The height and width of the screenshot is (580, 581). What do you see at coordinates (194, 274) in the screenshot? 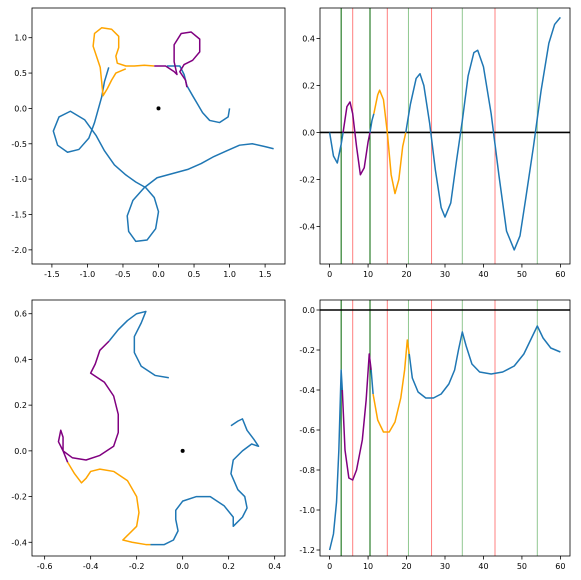
I see `x-tick-label: 0.5` at bounding box center [194, 274].